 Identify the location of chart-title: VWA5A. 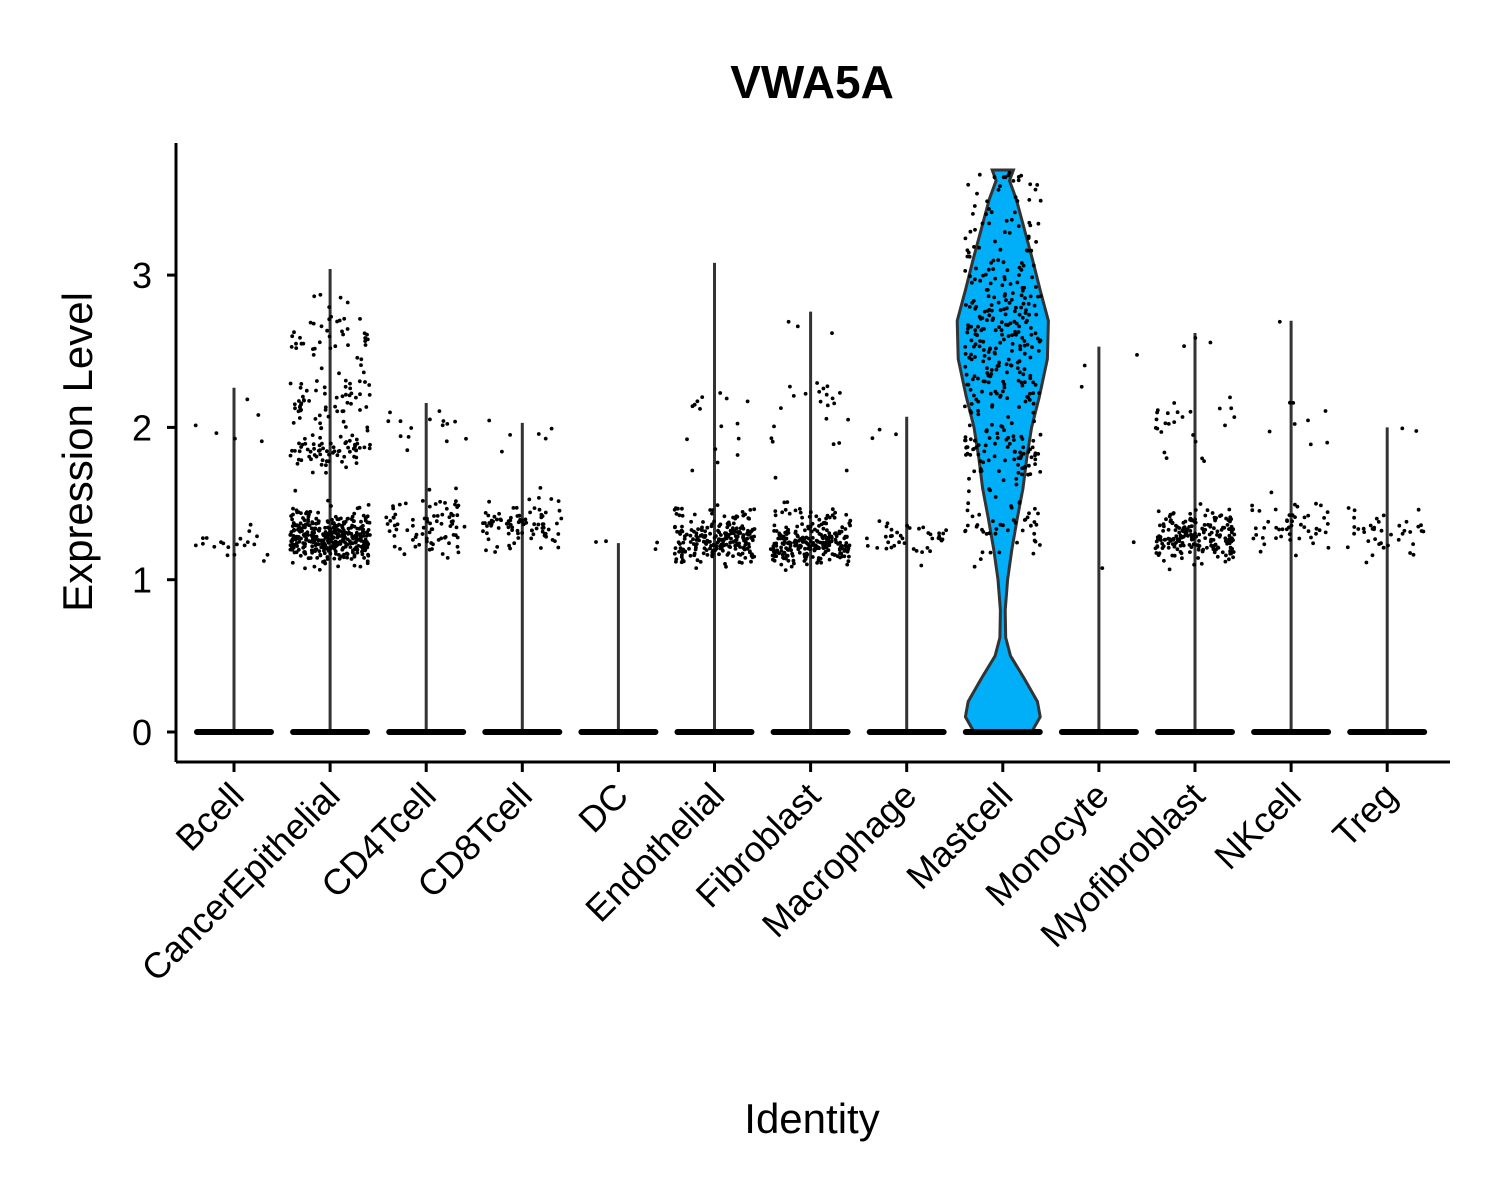
(812, 82).